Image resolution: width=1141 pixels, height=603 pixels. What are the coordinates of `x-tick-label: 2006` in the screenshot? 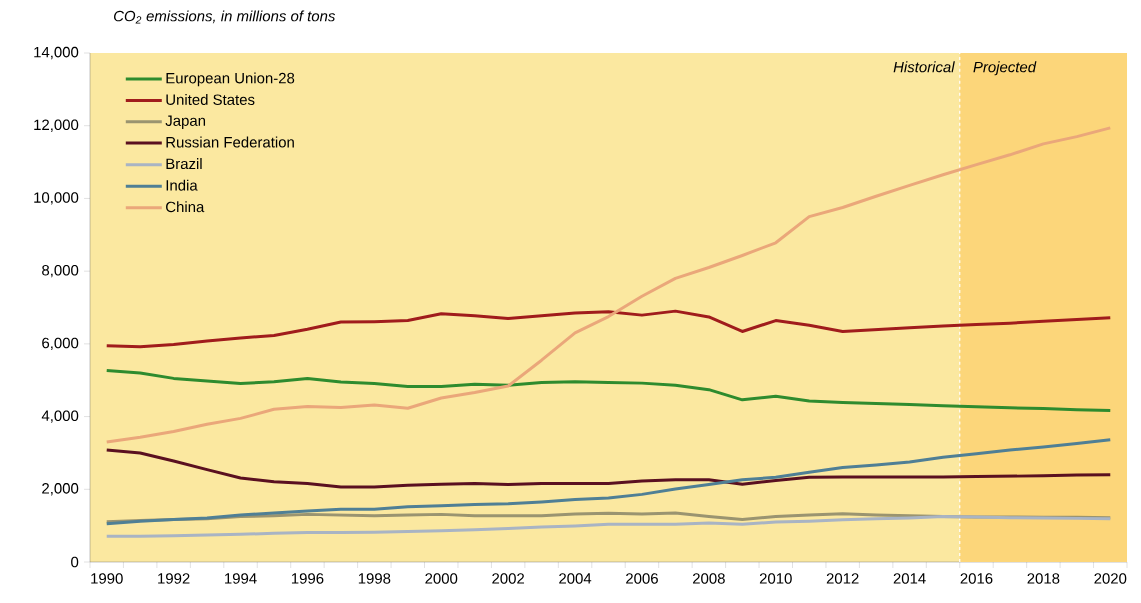 It's located at (642, 578).